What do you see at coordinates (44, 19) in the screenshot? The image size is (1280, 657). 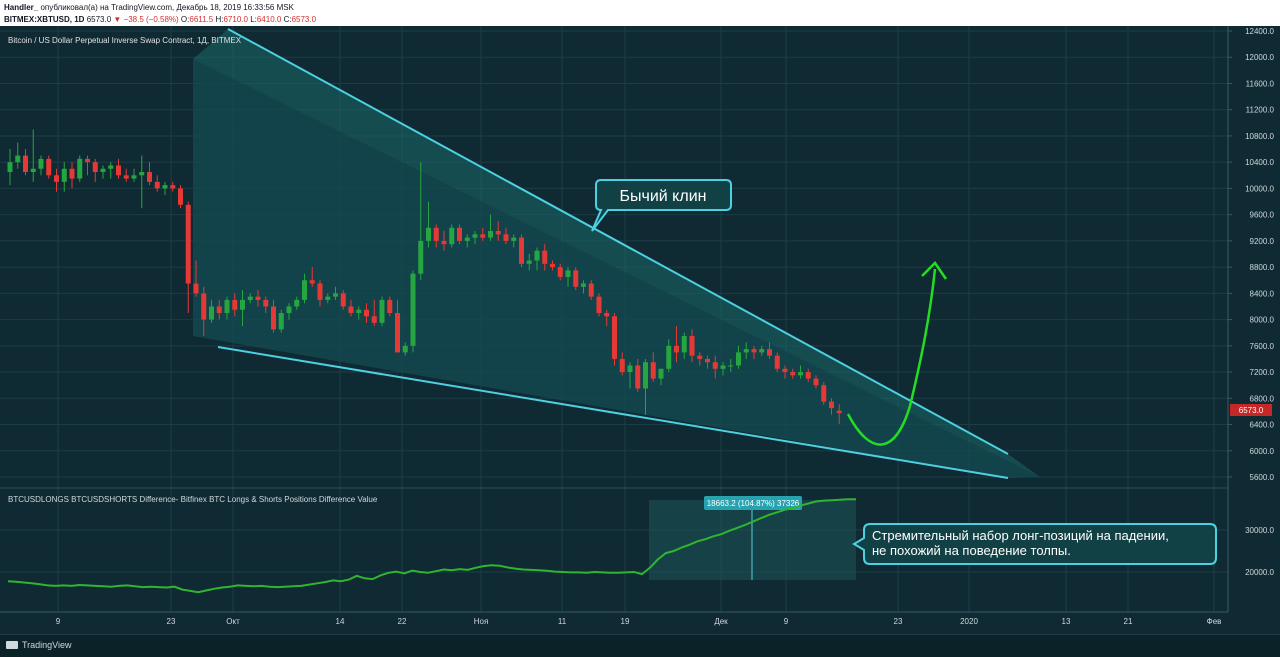 I see `symbol-name: BITMEX:XBTUSD, 1D` at bounding box center [44, 19].